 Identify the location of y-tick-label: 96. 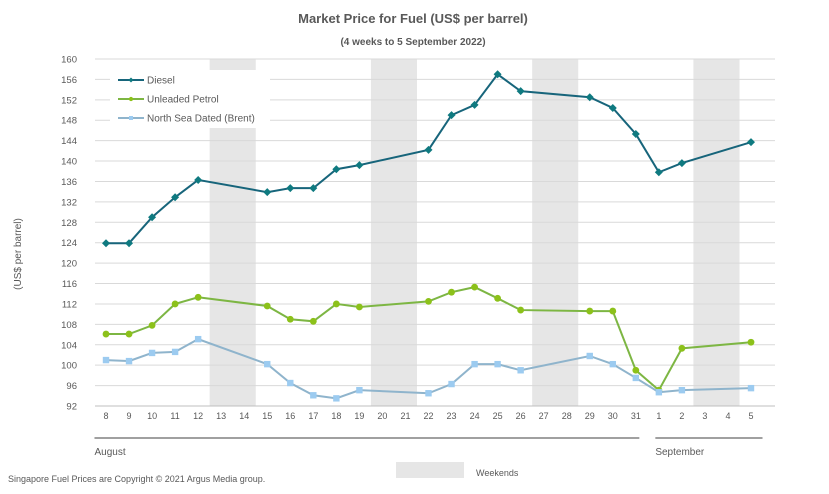
(71, 386).